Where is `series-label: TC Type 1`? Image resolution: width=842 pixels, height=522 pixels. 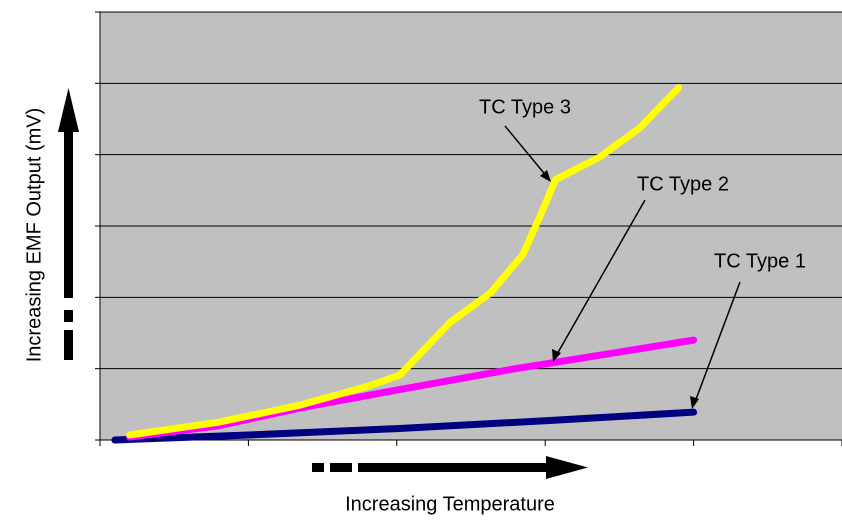 series-label: TC Type 1 is located at coordinates (760, 261).